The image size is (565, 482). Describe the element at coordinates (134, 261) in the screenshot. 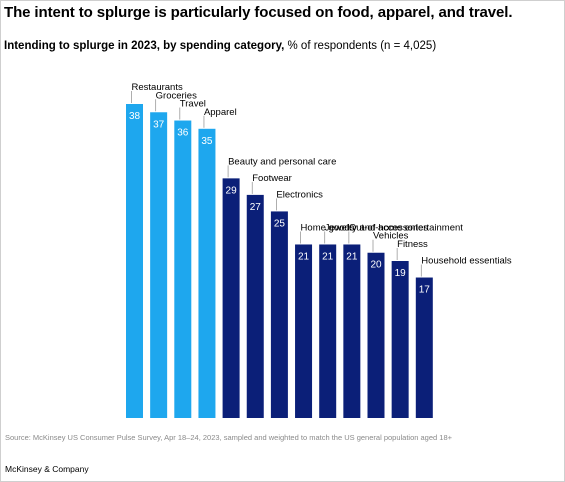

I see `bar-restaurants` at that location.